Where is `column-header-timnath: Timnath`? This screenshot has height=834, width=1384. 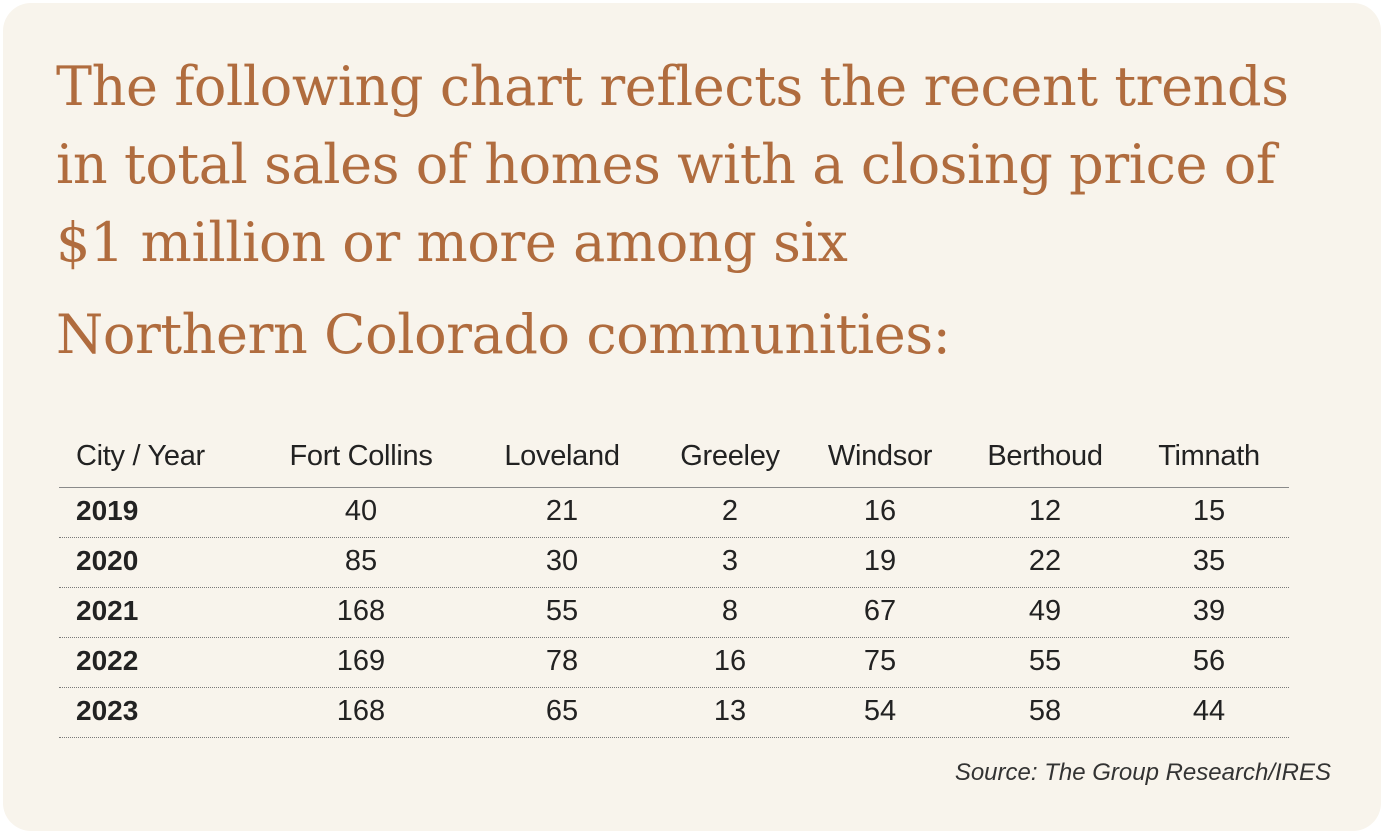 column-header-timnath: Timnath is located at coordinates (1209, 456).